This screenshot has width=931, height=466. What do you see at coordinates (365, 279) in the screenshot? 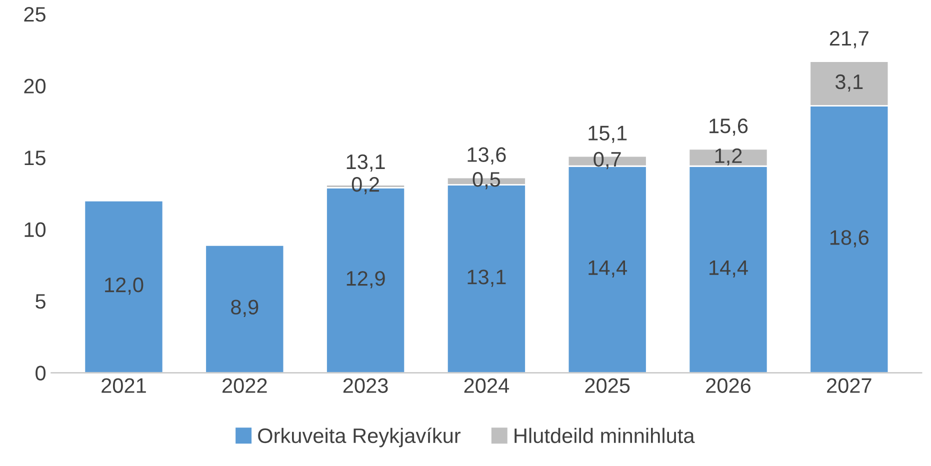
I see `data-label: 12,9` at bounding box center [365, 279].